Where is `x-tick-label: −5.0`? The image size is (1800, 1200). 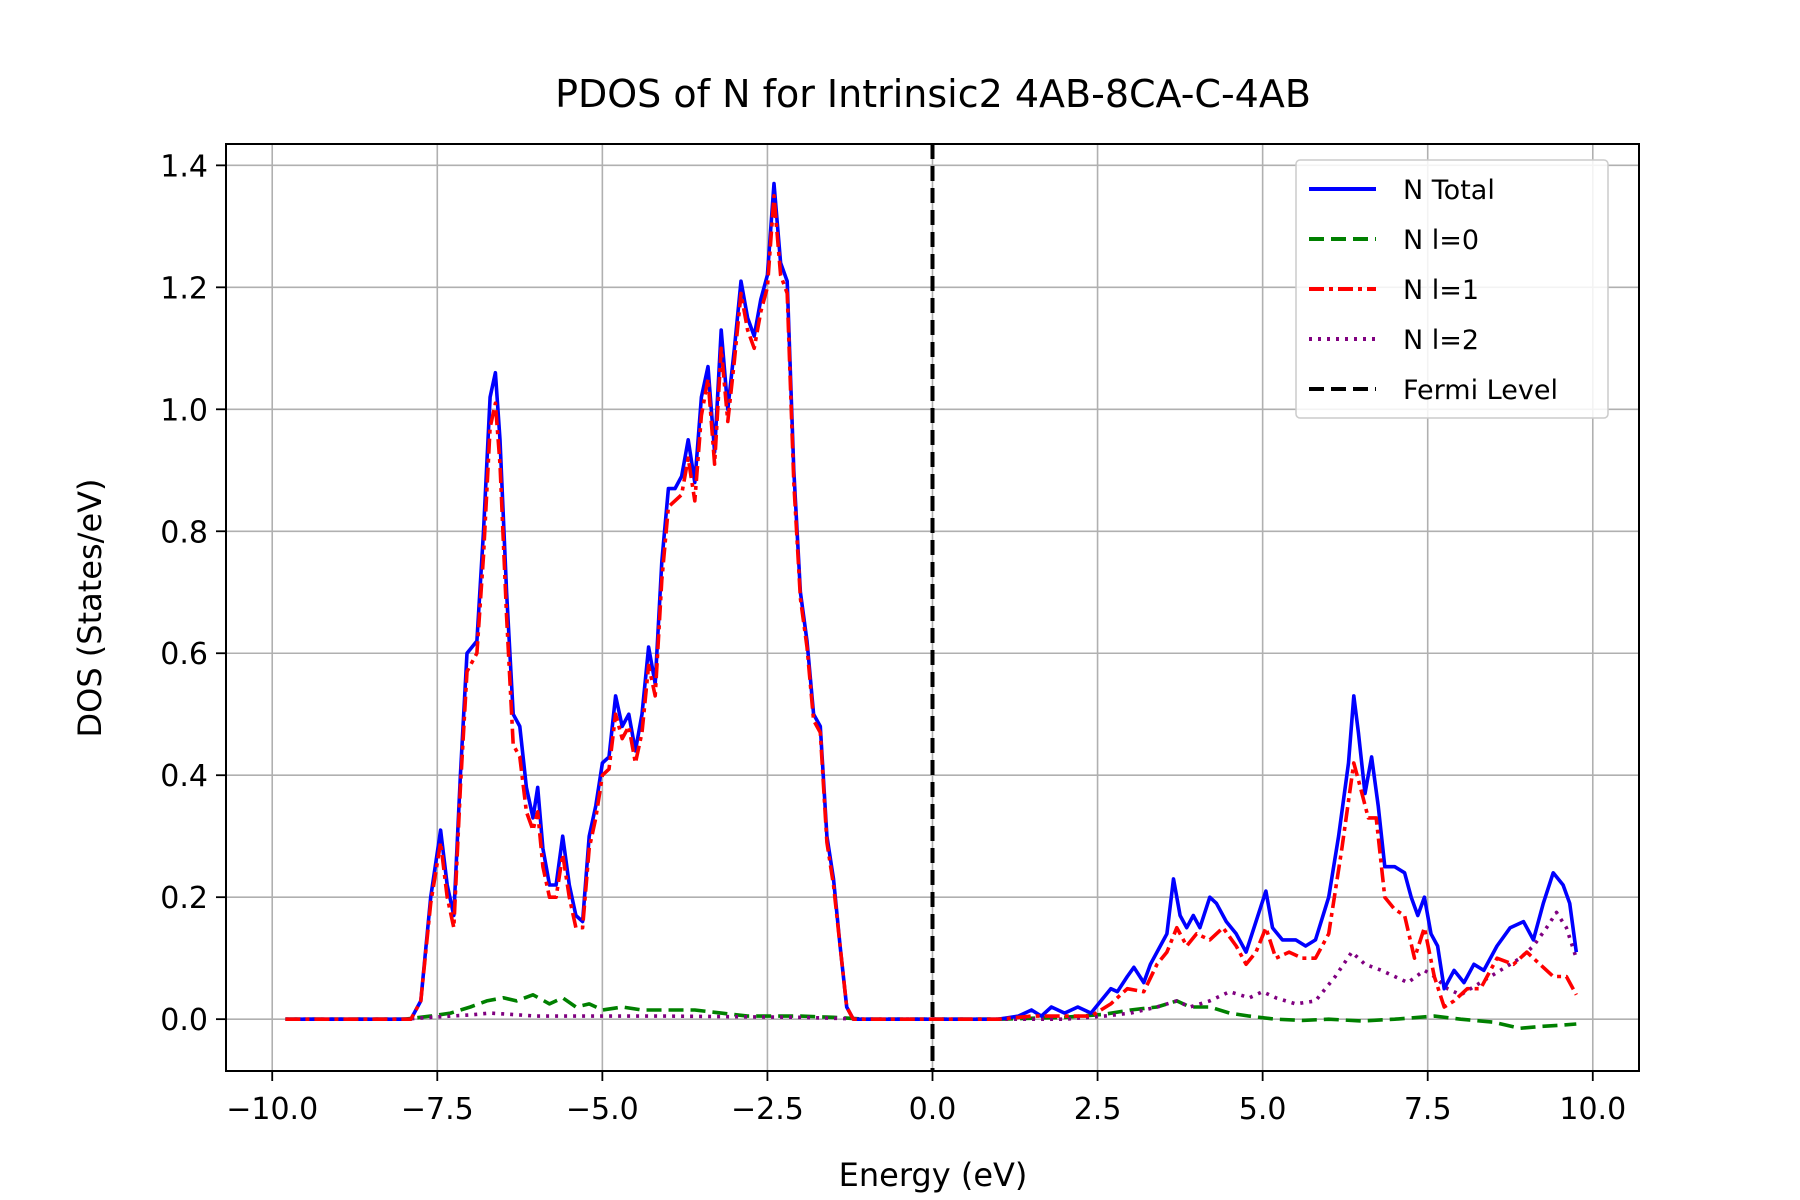 x-tick-label: −5.0 is located at coordinates (602, 1109).